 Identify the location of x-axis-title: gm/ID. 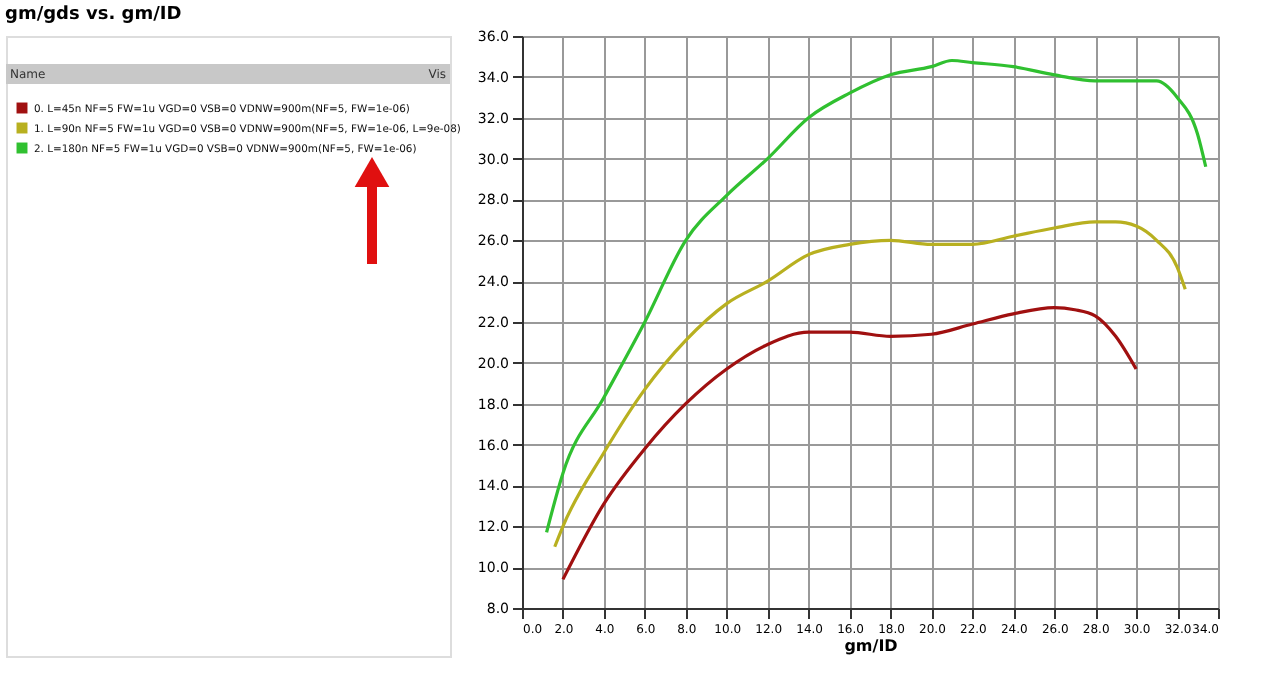
(871, 646).